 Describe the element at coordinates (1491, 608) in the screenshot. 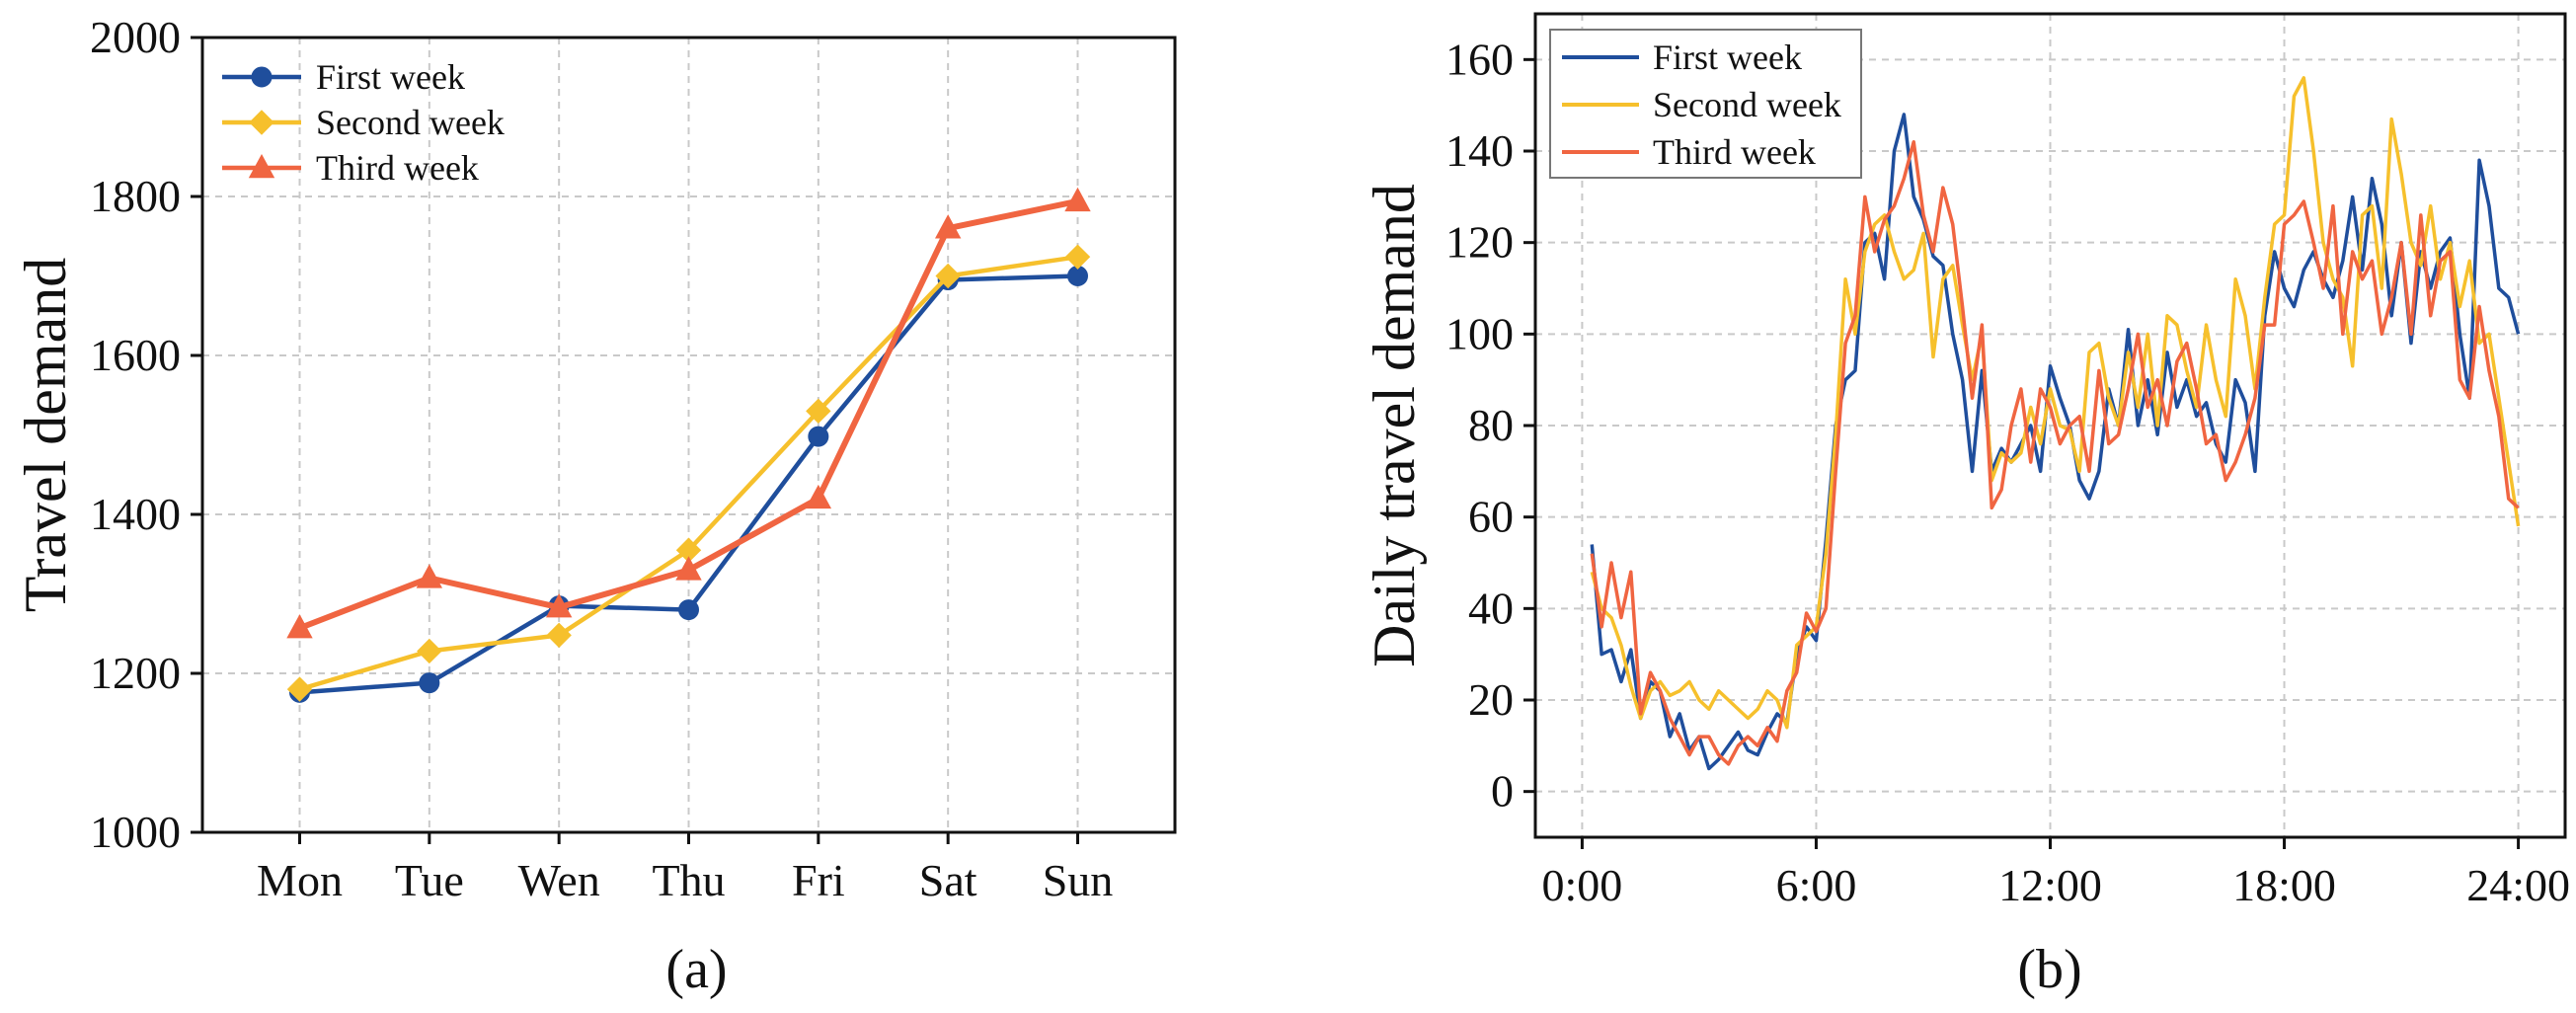

I see `chart-b-y-tick-label: 40` at that location.